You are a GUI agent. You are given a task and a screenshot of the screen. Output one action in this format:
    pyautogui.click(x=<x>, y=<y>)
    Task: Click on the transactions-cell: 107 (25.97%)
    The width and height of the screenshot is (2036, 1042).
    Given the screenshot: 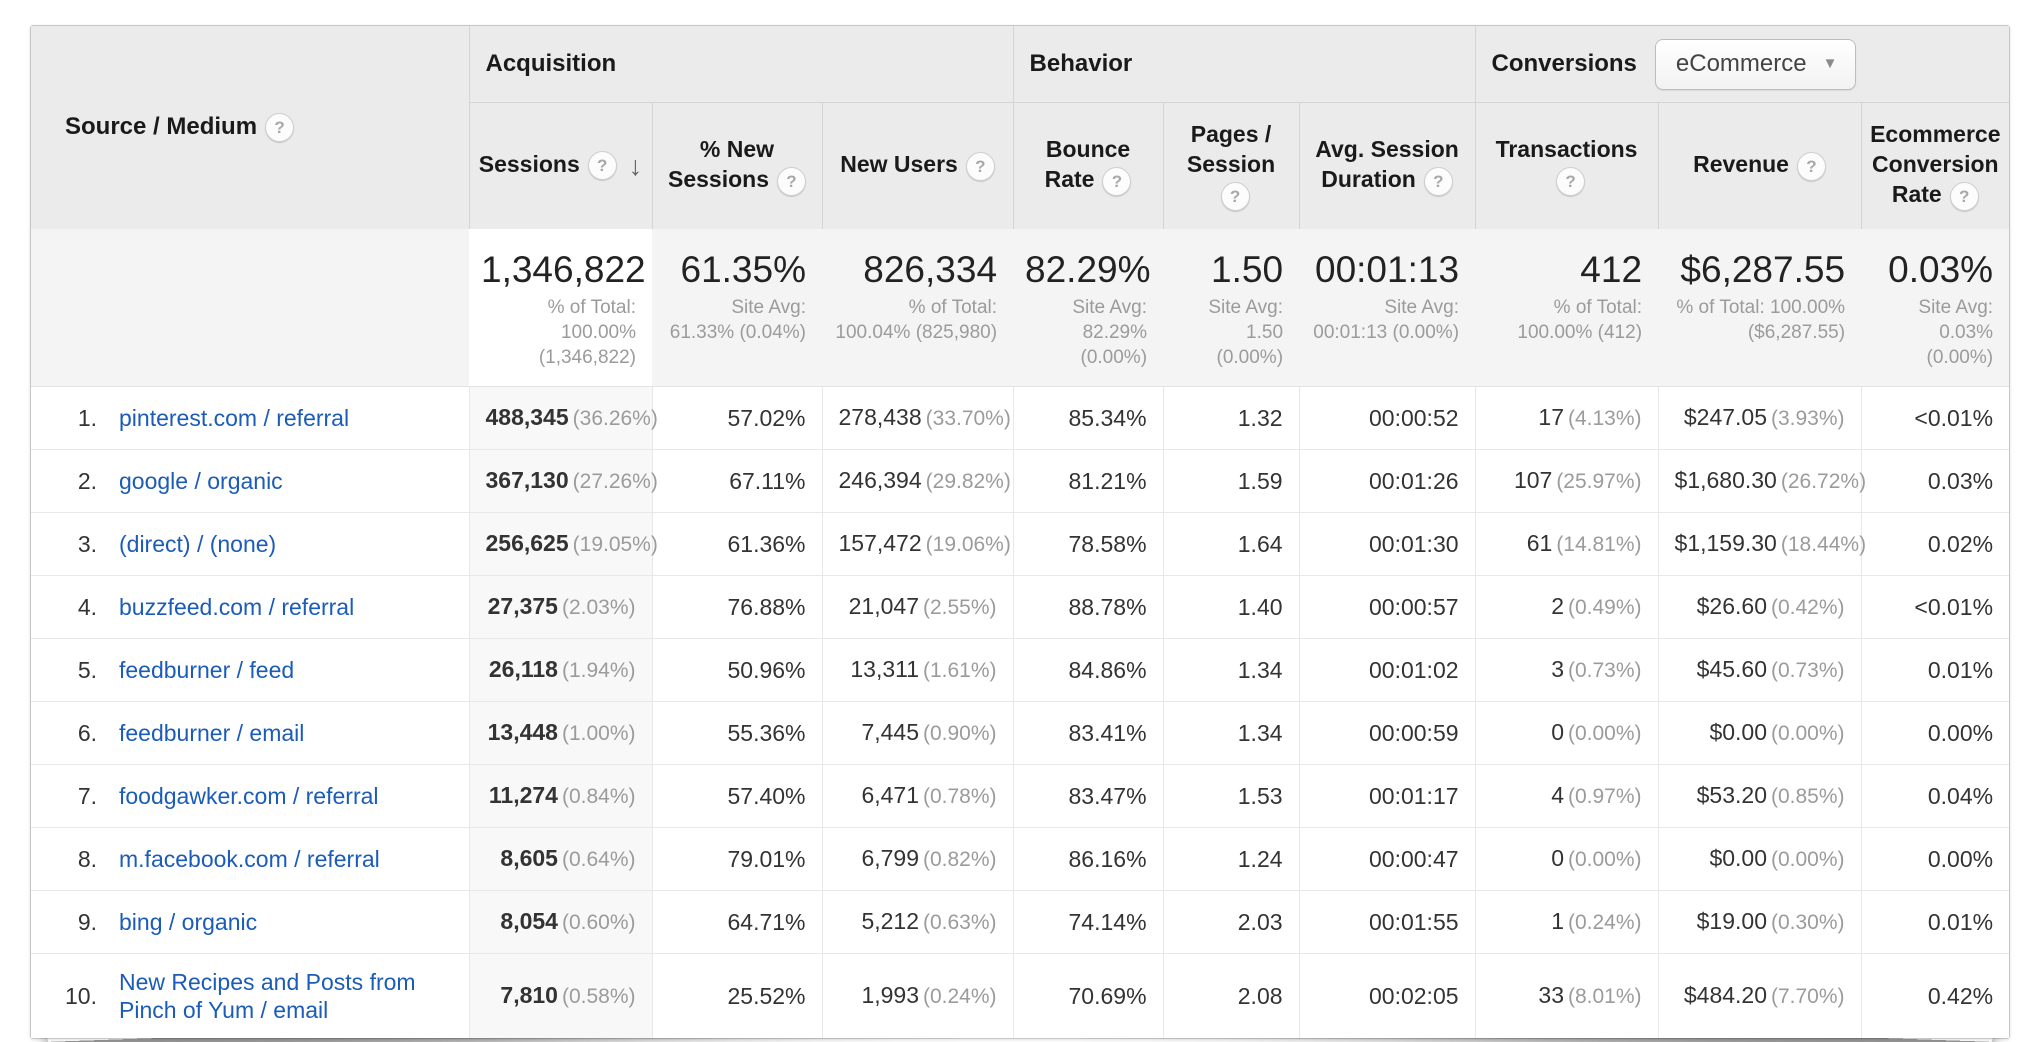 What is the action you would take?
    pyautogui.click(x=1566, y=481)
    